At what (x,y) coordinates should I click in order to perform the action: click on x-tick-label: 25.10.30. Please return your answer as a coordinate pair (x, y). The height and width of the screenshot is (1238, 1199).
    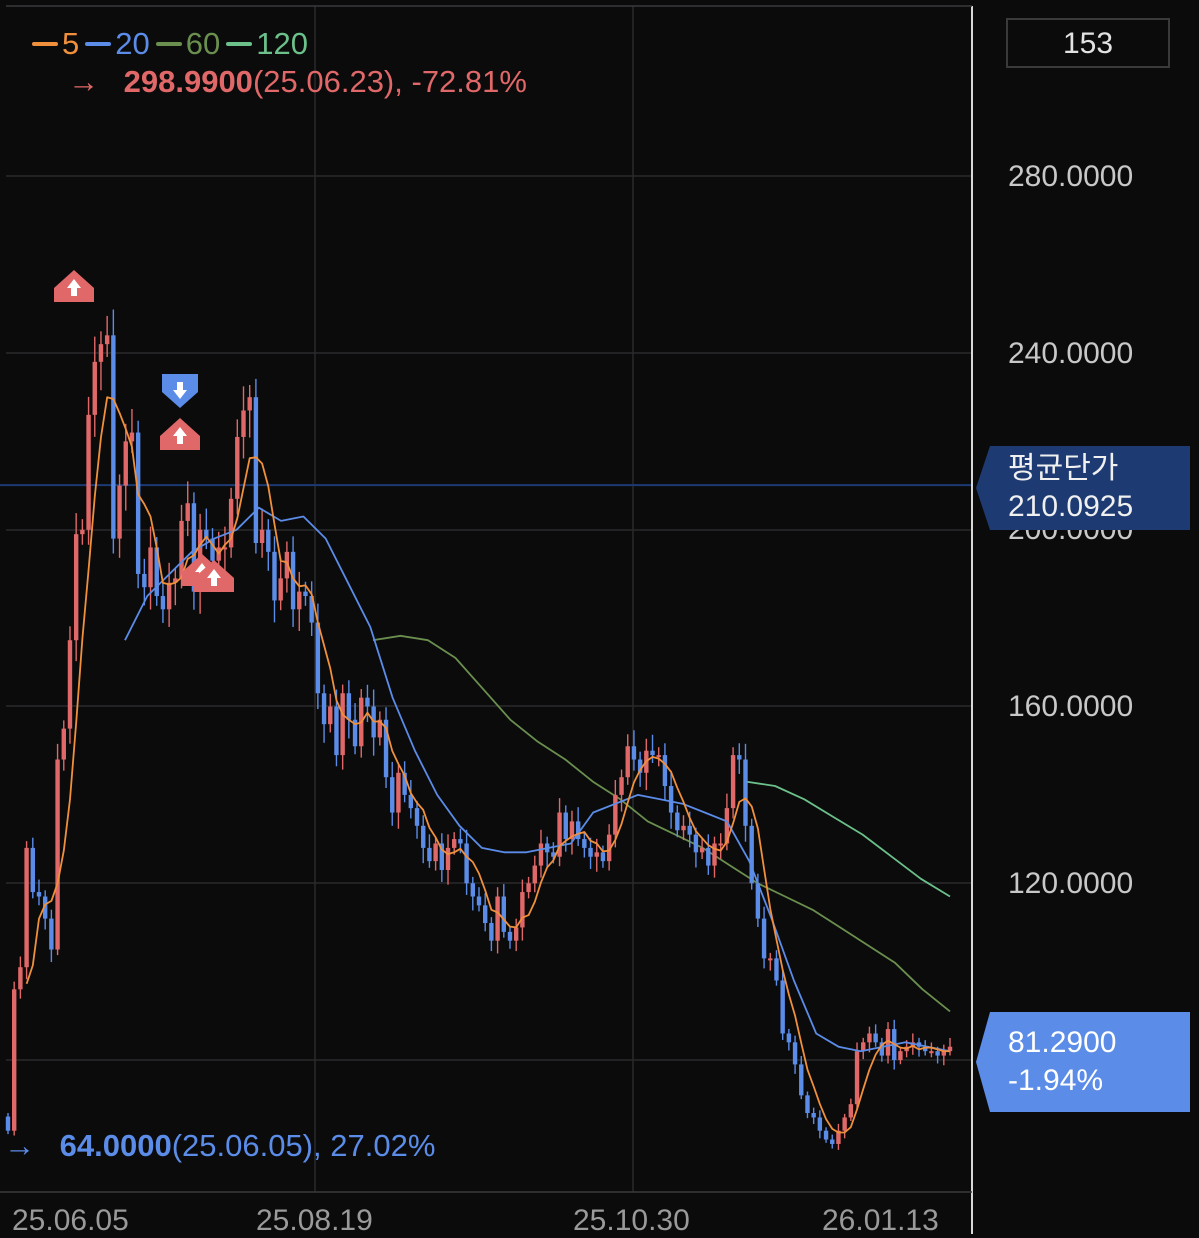
    Looking at the image, I should click on (631, 1220).